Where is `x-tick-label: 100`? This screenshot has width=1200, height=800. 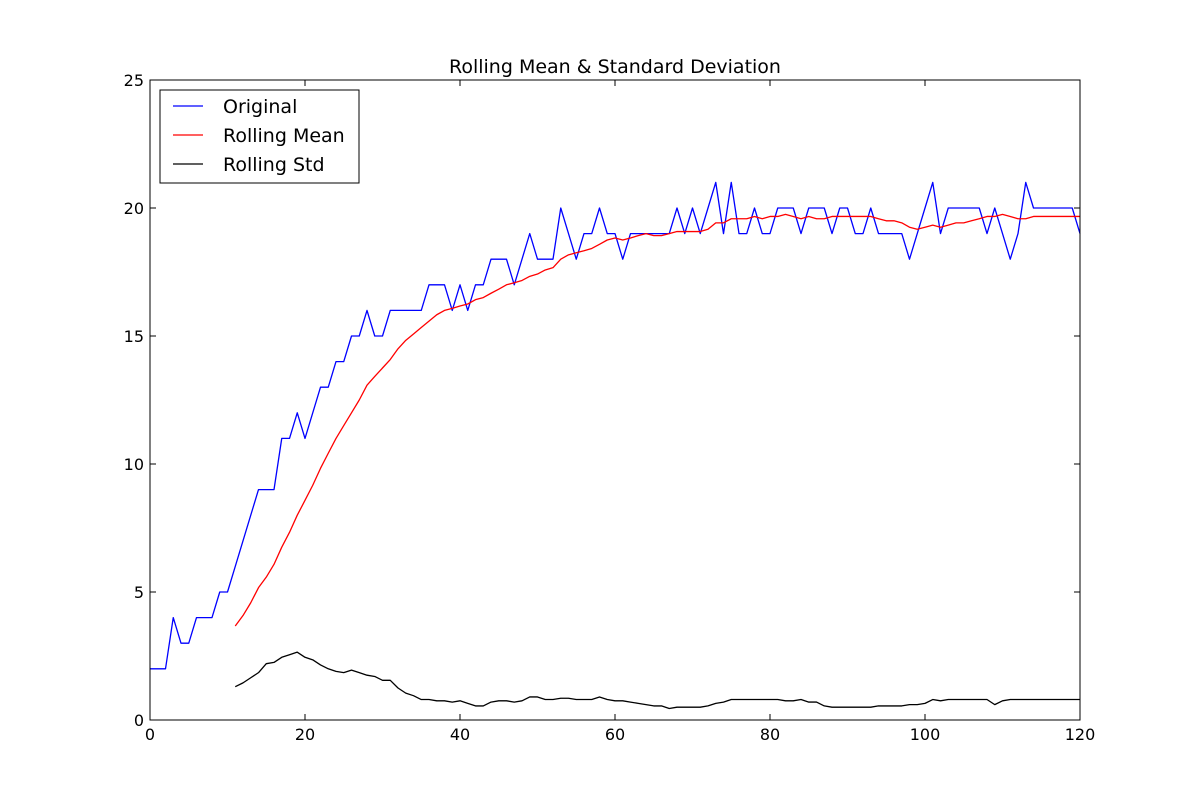 x-tick-label: 100 is located at coordinates (925, 734).